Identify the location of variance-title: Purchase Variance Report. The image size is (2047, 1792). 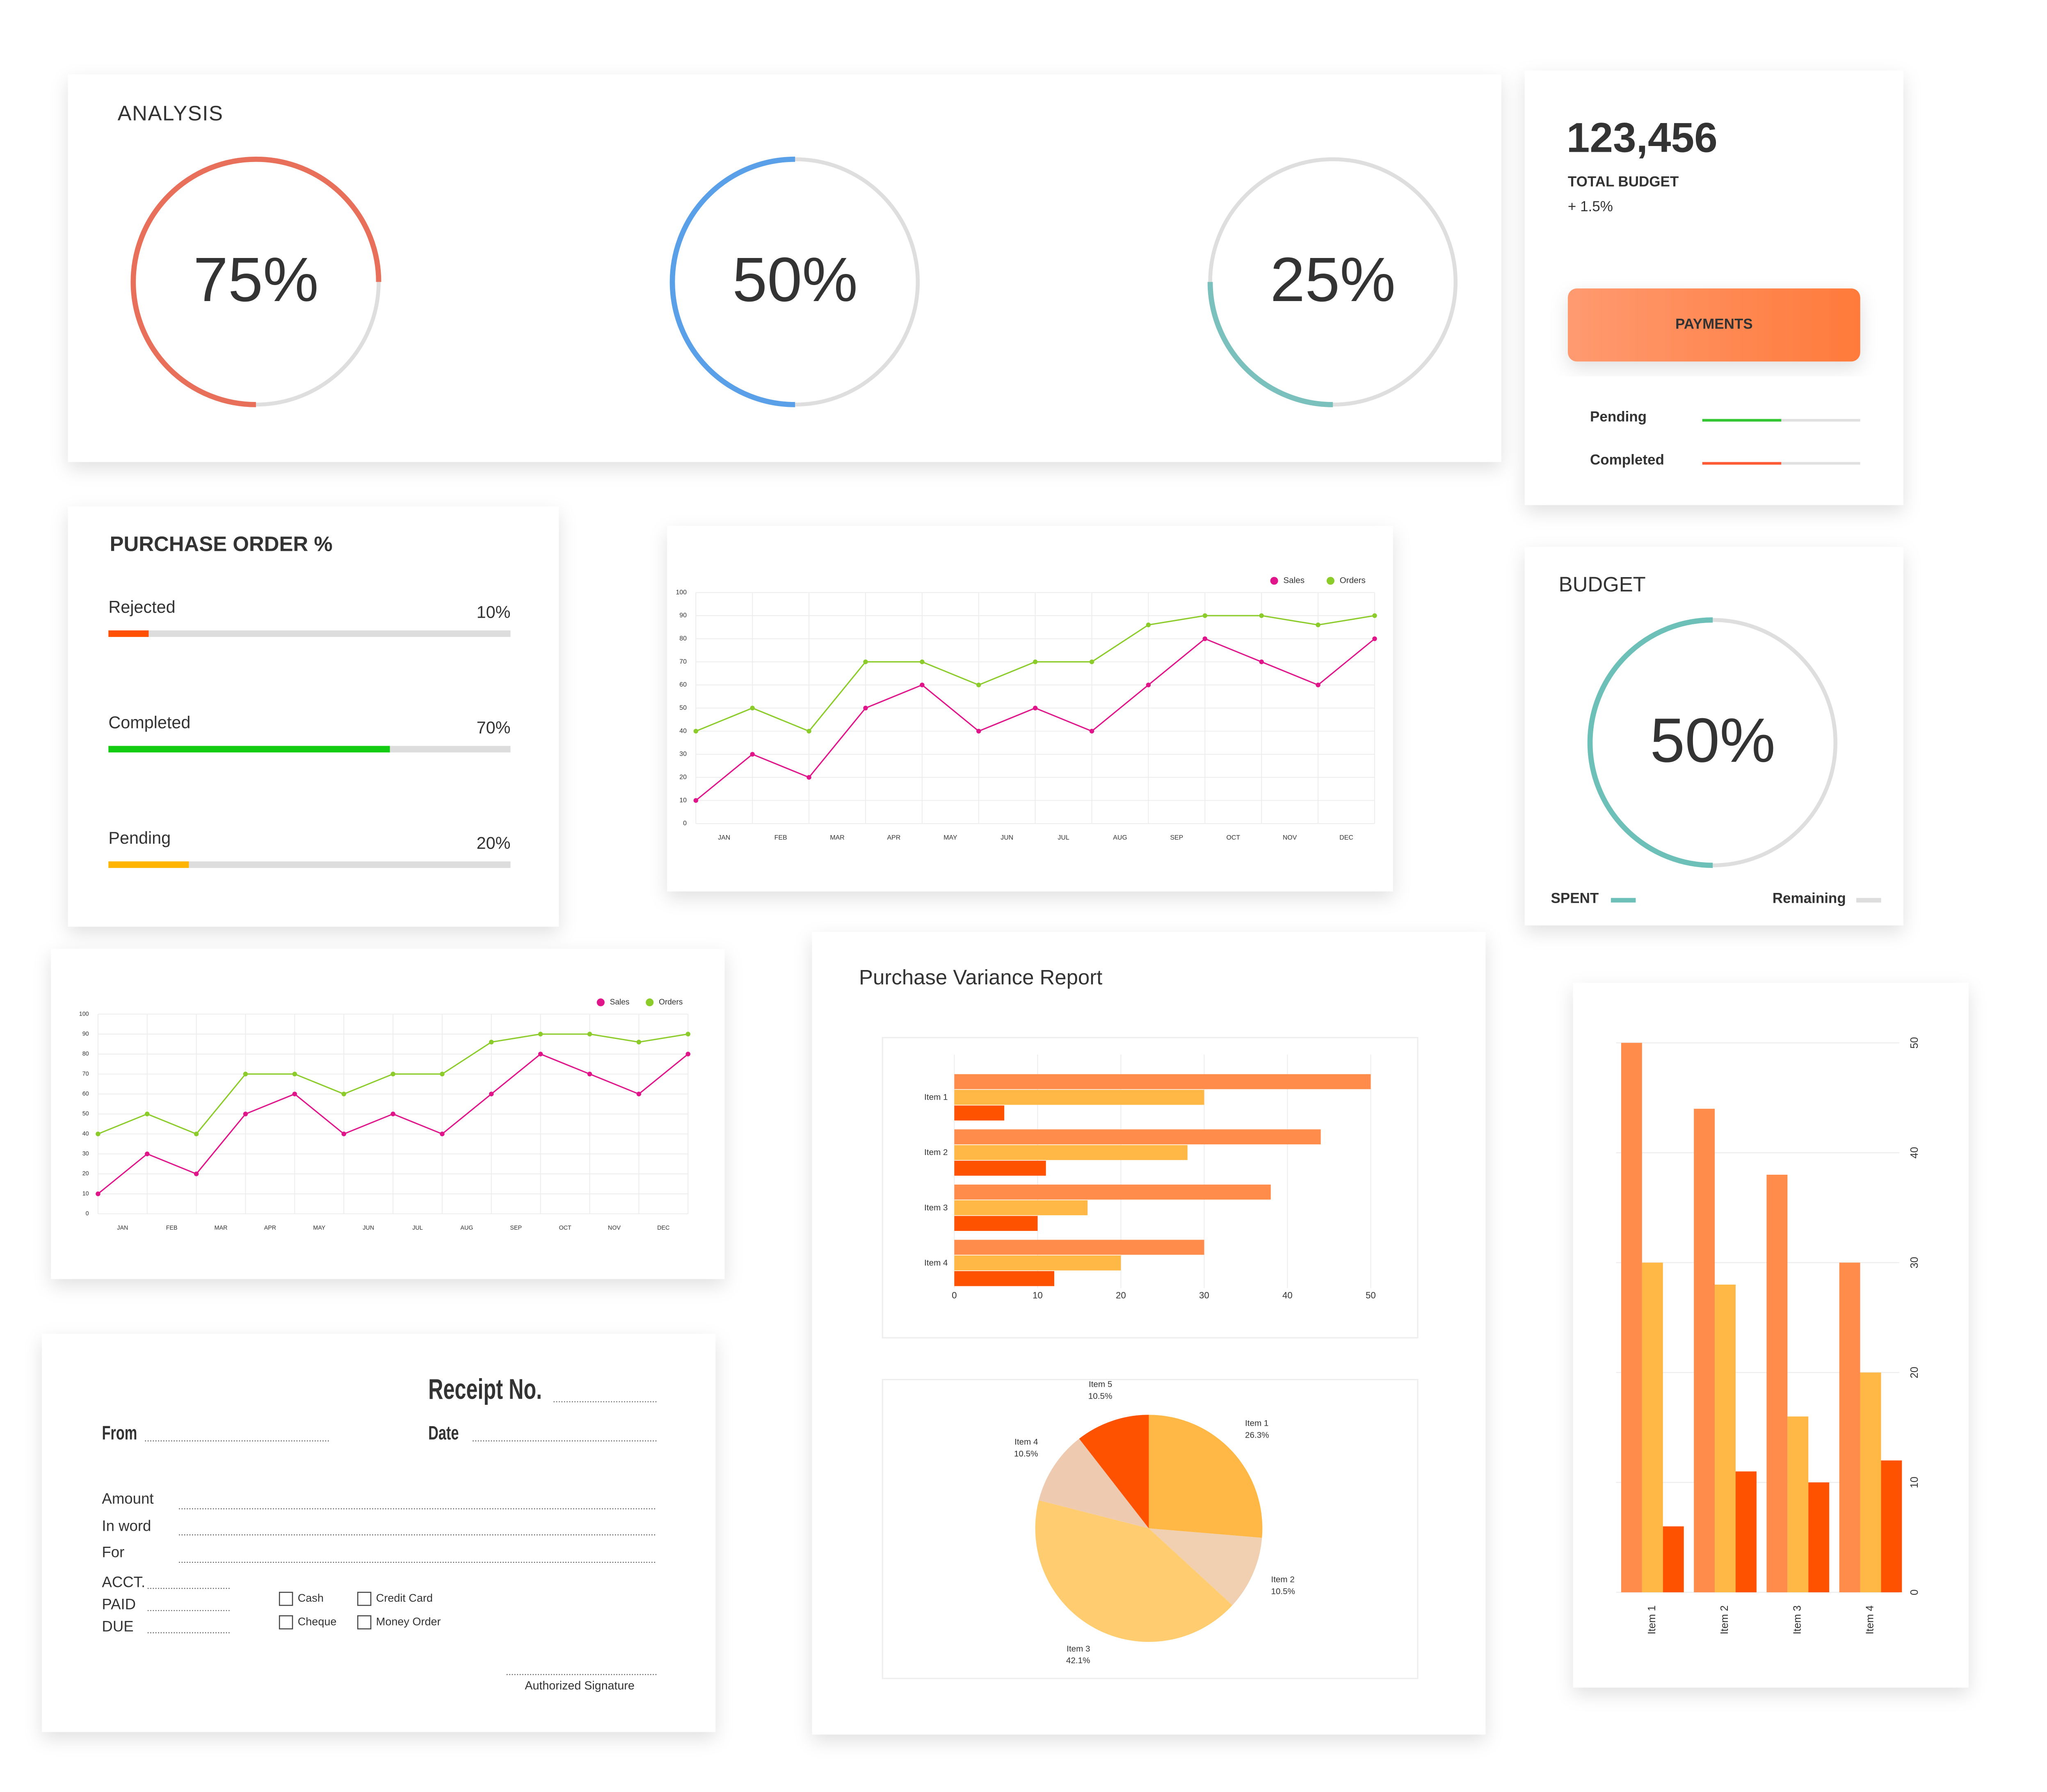
(980, 977).